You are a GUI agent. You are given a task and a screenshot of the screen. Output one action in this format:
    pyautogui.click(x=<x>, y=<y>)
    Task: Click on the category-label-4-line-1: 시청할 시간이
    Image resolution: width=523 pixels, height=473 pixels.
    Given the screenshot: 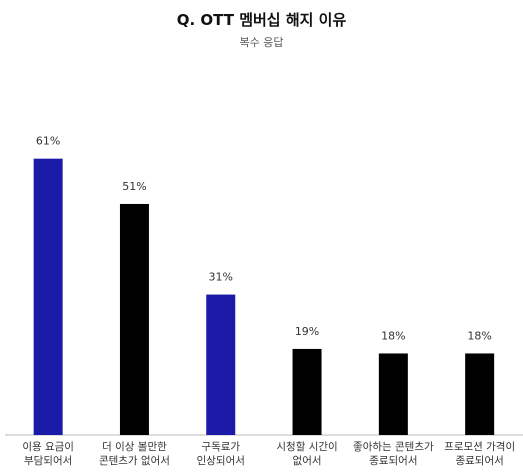 What is the action you would take?
    pyautogui.click(x=306, y=447)
    